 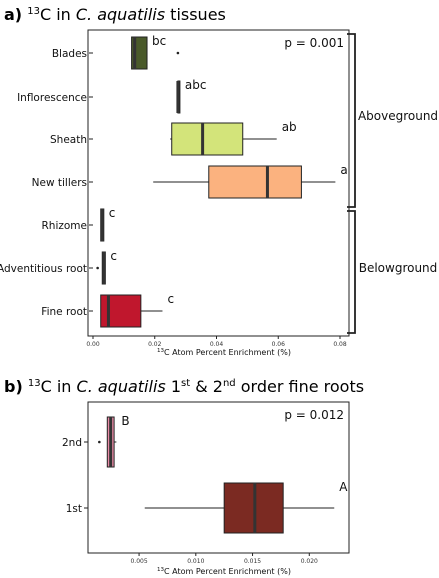 I want to click on box-body-sheath, so click(x=207, y=139).